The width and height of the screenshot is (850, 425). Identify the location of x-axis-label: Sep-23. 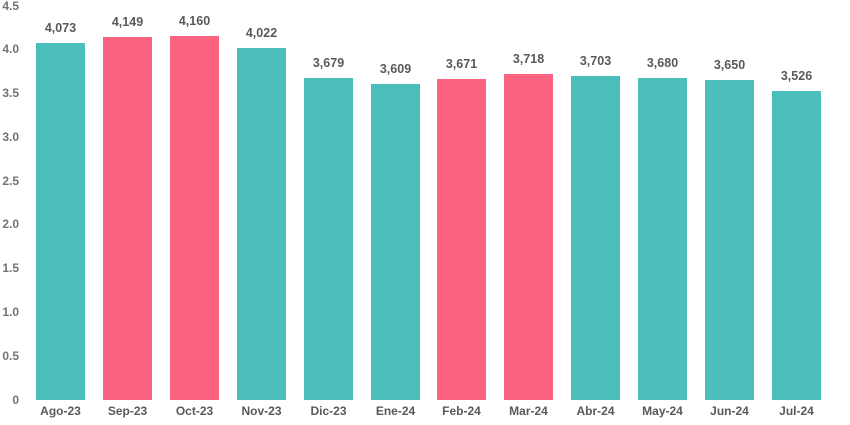
(127, 411).